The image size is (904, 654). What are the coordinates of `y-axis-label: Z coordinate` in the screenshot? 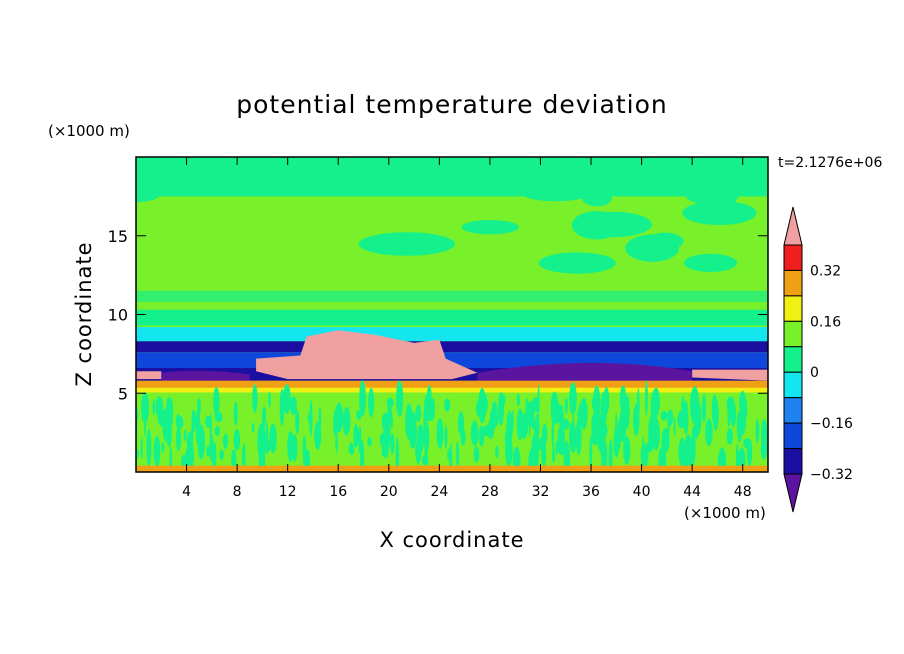 It's located at (84, 313).